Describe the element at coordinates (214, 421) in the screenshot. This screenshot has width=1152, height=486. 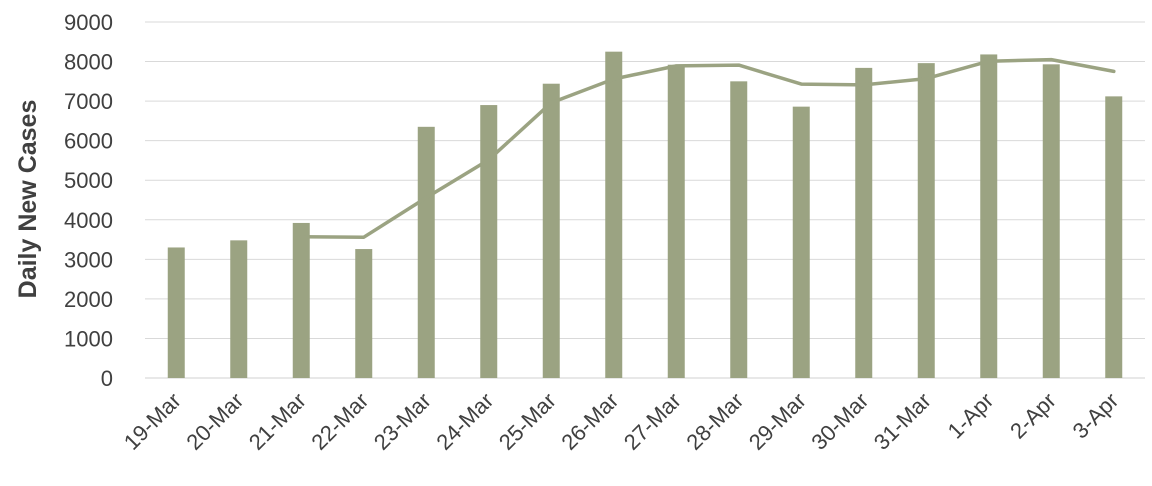
I see `x-tick-label: 20-Mar` at that location.